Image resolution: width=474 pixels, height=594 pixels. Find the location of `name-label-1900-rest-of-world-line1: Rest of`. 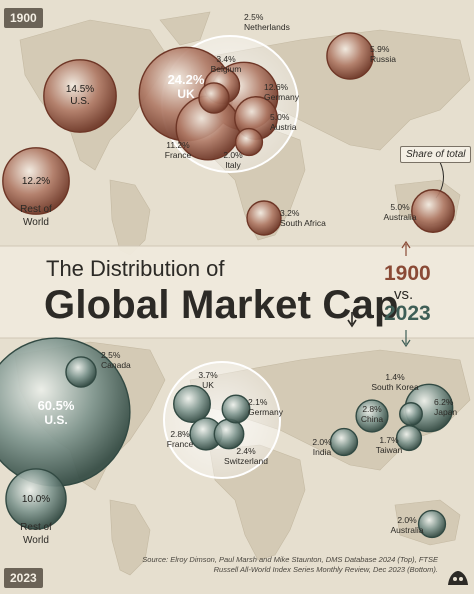

name-label-1900-rest-of-world-line1: Rest of is located at coordinates (36, 209).